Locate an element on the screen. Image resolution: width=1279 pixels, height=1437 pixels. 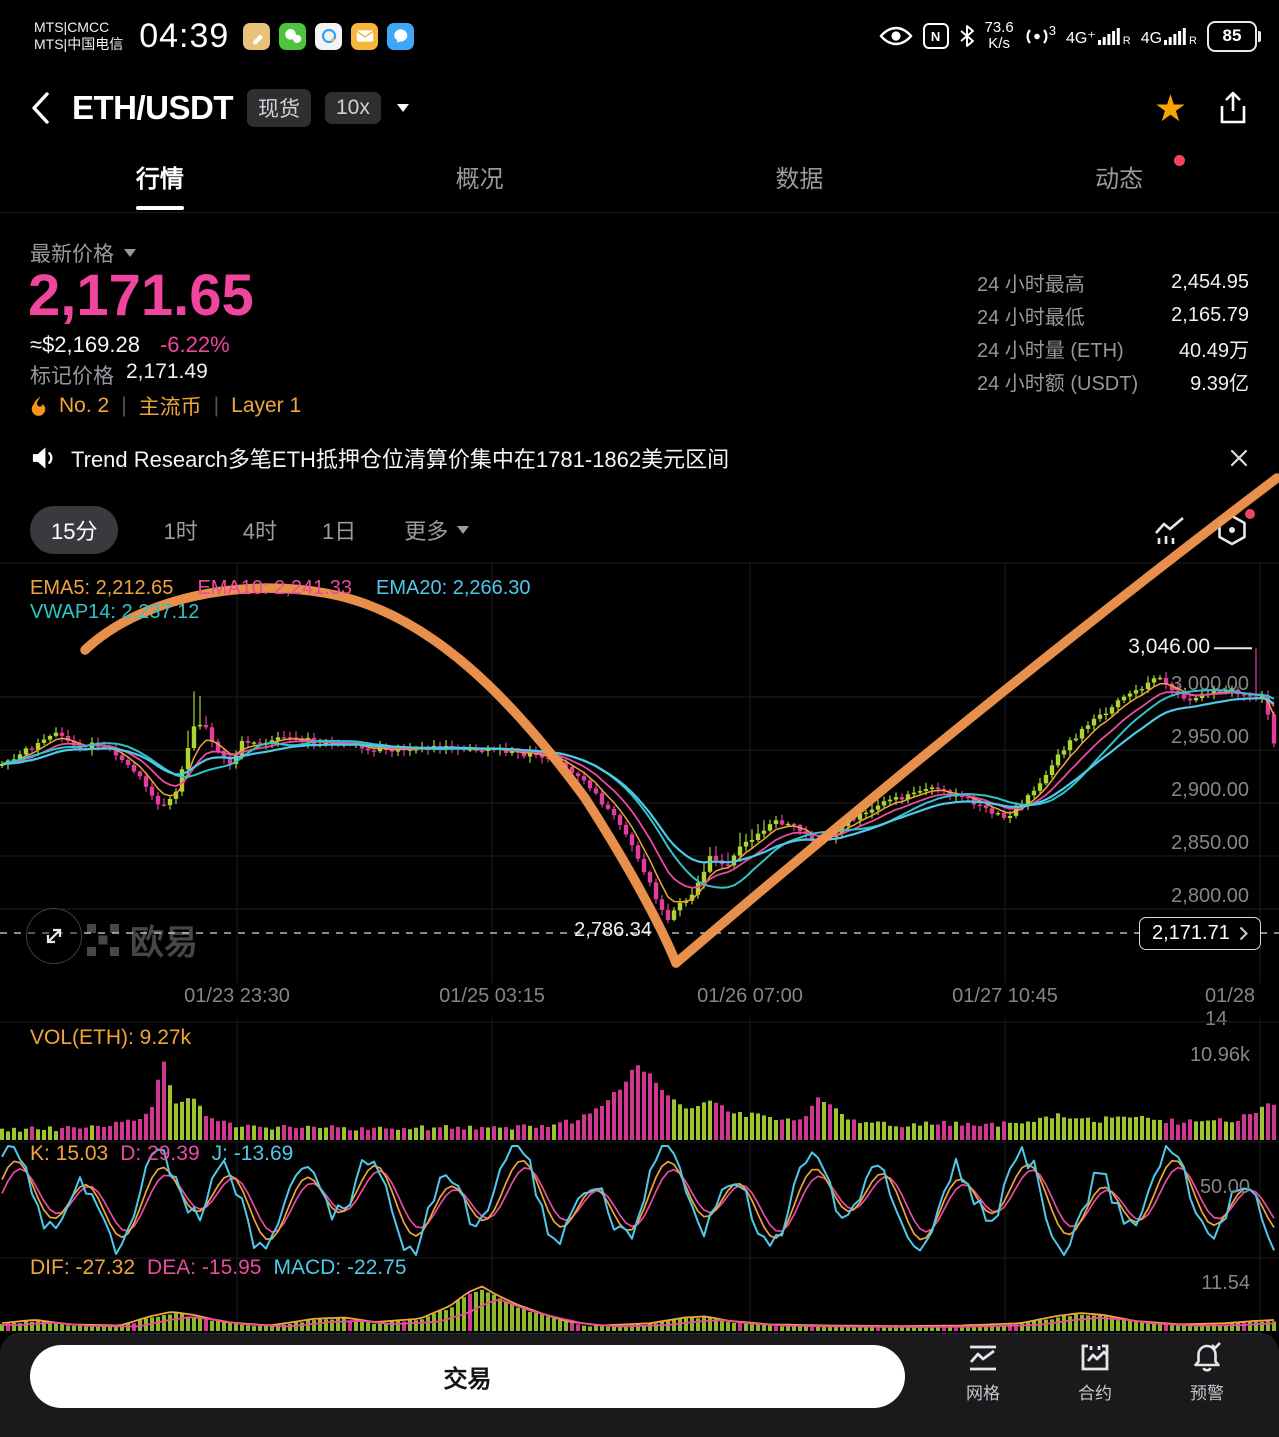
top-tabs: 行情 概况 数据 动态 is located at coordinates (639, 177).